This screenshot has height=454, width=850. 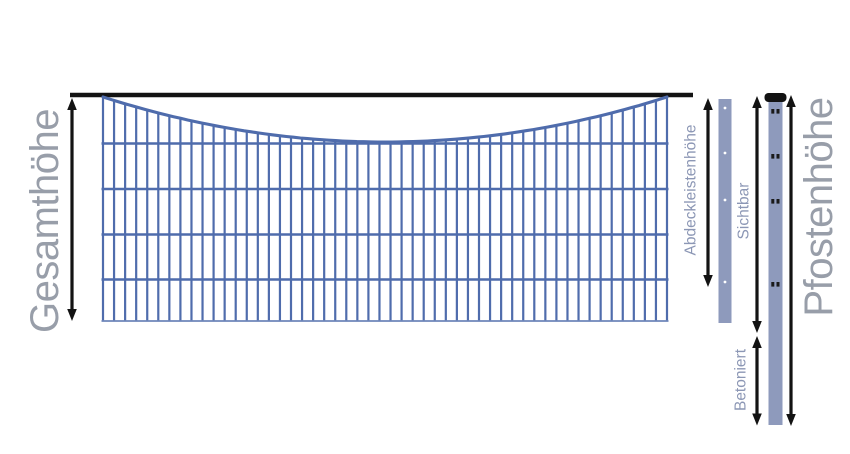 What do you see at coordinates (791, 260) in the screenshot?
I see `pfostenhoehe-arrow` at bounding box center [791, 260].